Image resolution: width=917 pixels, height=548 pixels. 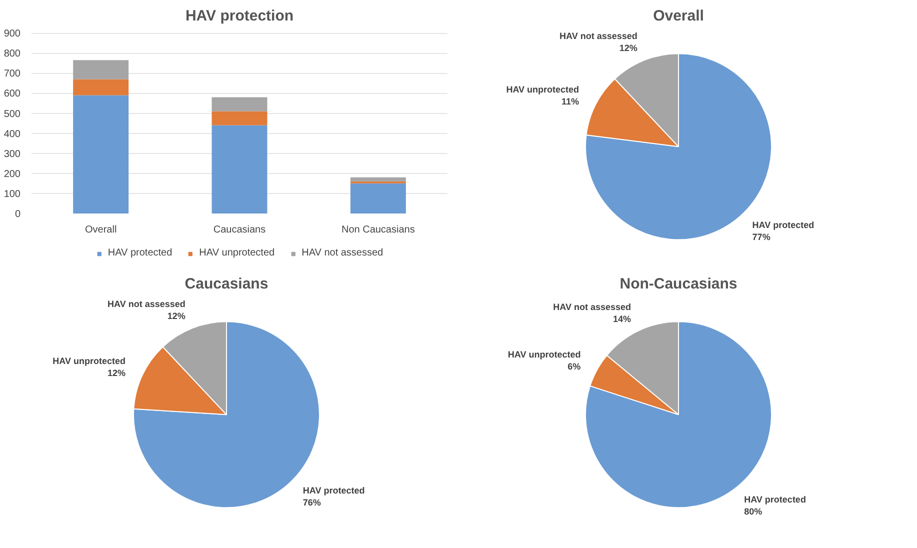 I want to click on legend-label: HAV not assessed, so click(x=343, y=253).